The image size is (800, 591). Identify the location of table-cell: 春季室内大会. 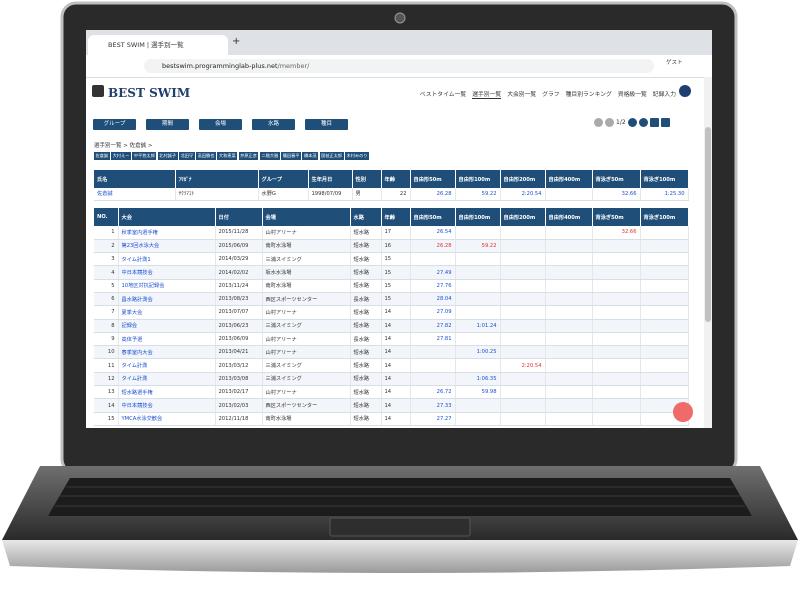
(167, 352).